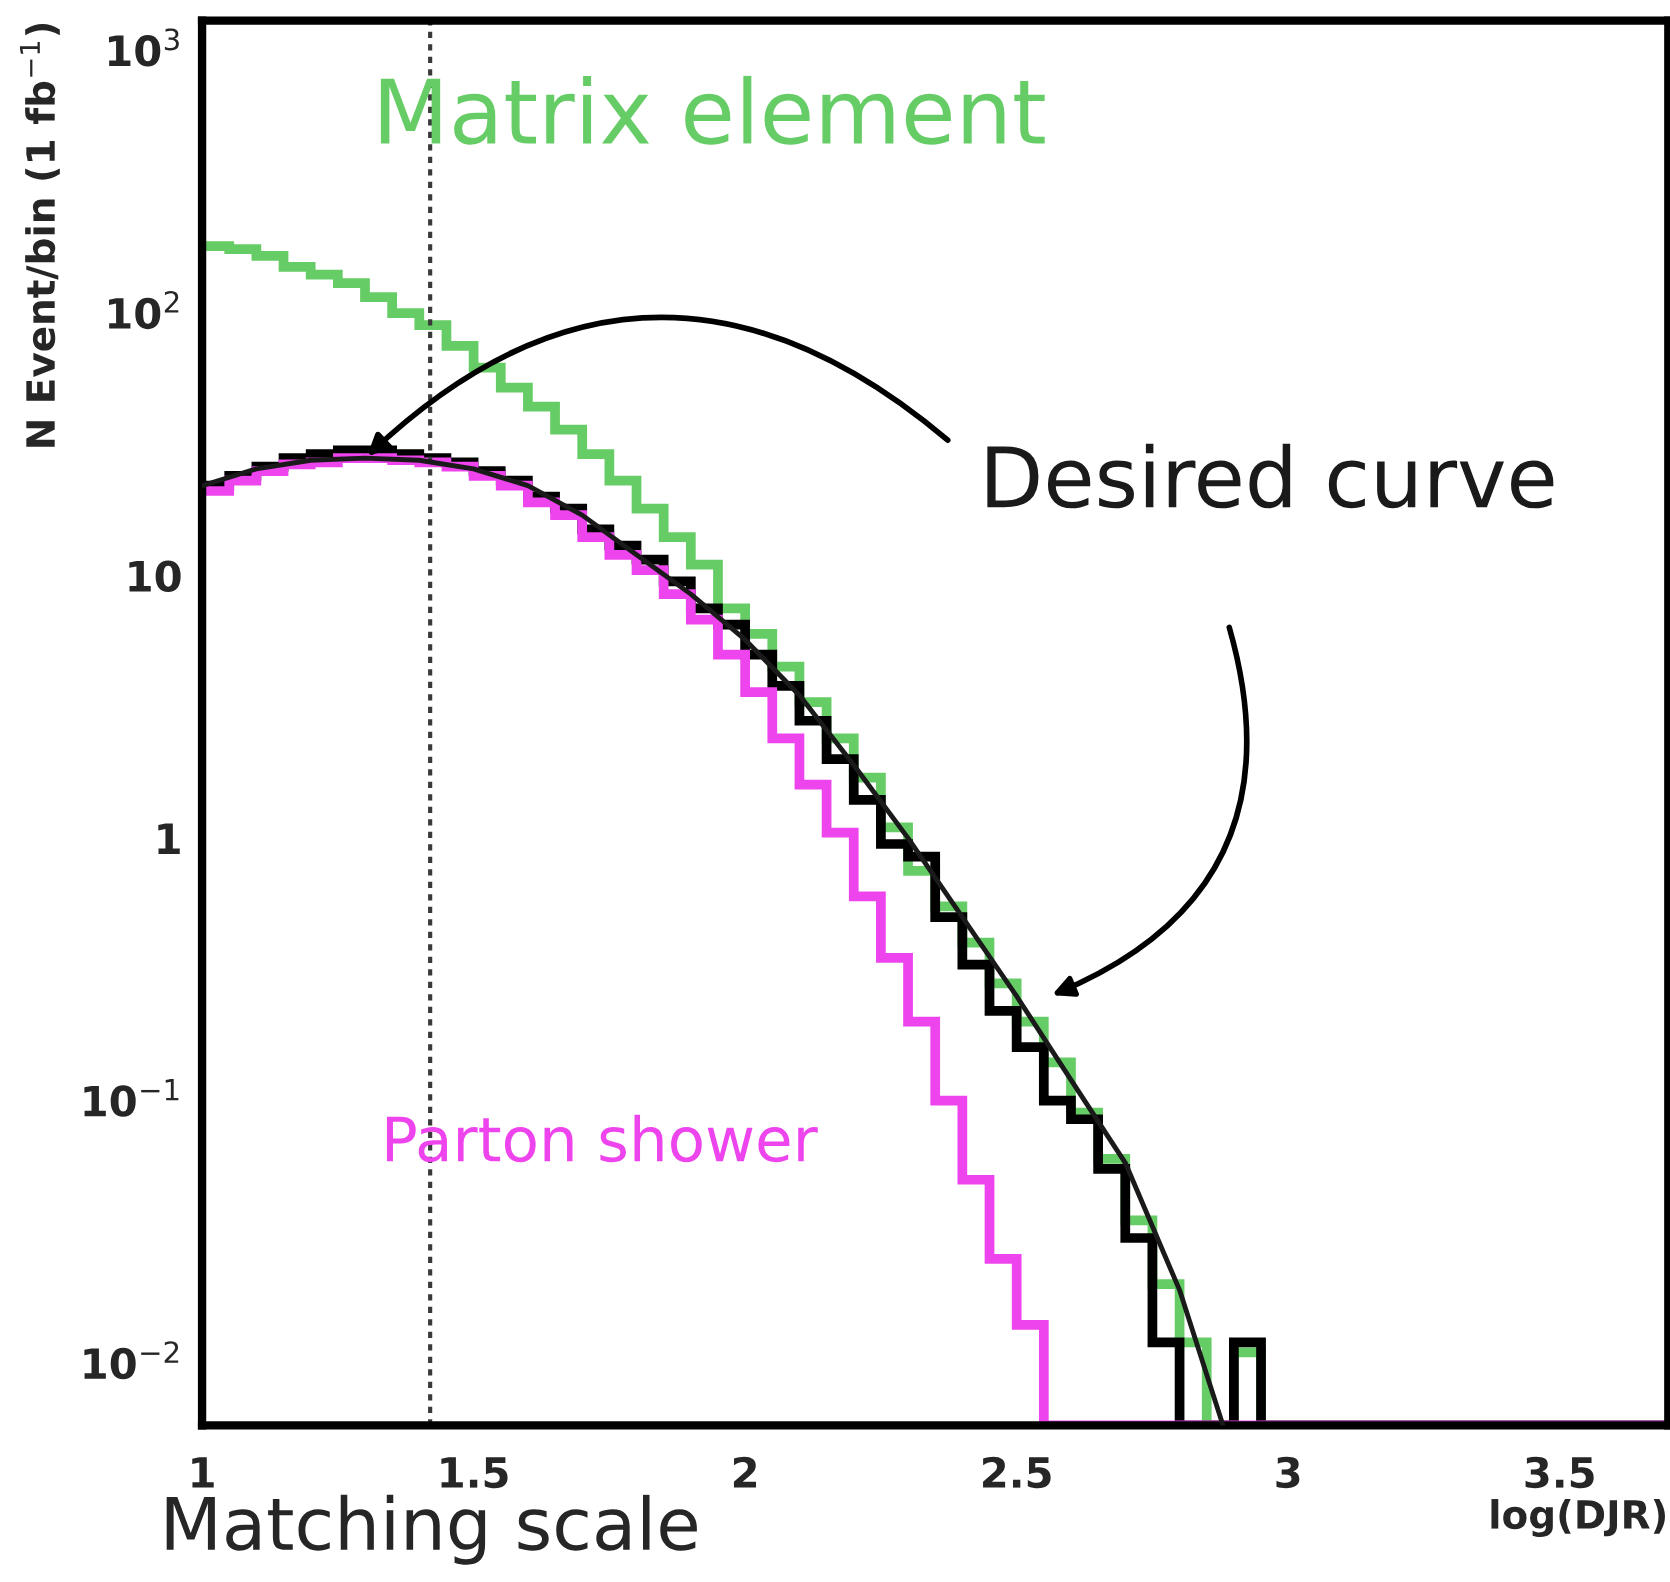 Image resolution: width=1670 pixels, height=1582 pixels. Describe the element at coordinates (1578, 1518) in the screenshot. I see `x-axis-title: log(DJR)` at that location.